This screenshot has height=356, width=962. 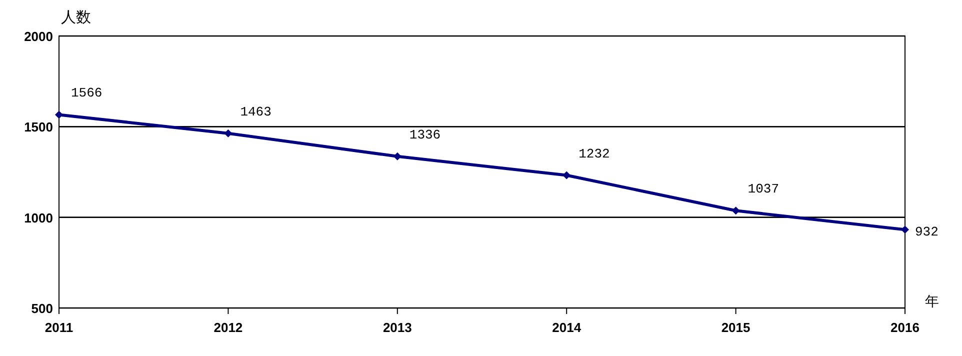 What do you see at coordinates (59, 327) in the screenshot?
I see `x-tick-label: 2011` at bounding box center [59, 327].